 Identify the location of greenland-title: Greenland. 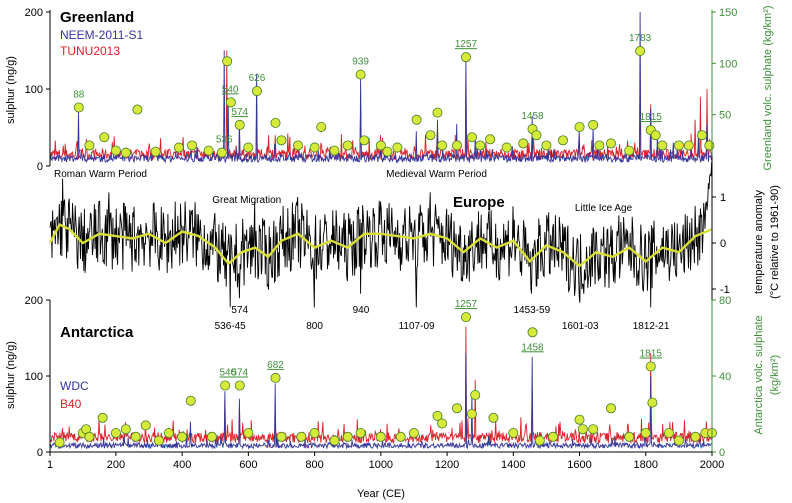
(97, 17).